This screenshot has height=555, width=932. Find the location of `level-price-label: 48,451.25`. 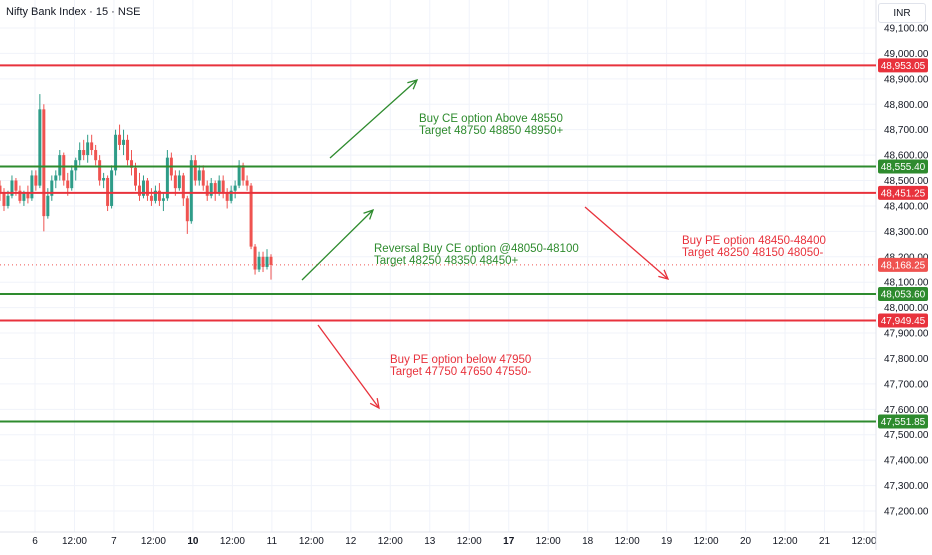

level-price-label: 48,451.25 is located at coordinates (903, 193).